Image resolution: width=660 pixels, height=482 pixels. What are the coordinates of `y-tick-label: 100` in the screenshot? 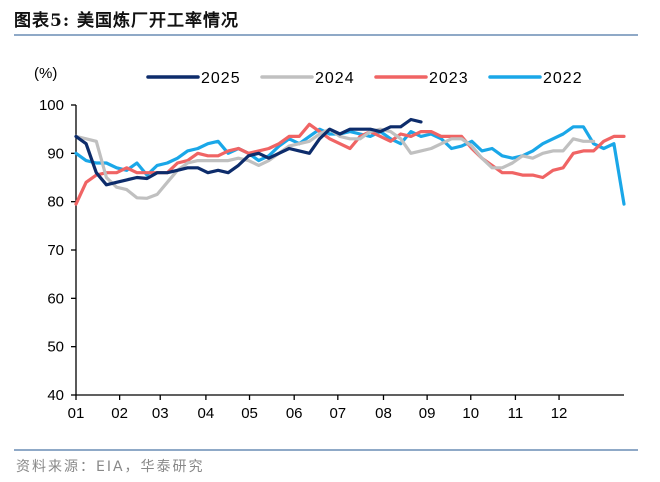 It's located at (51, 105).